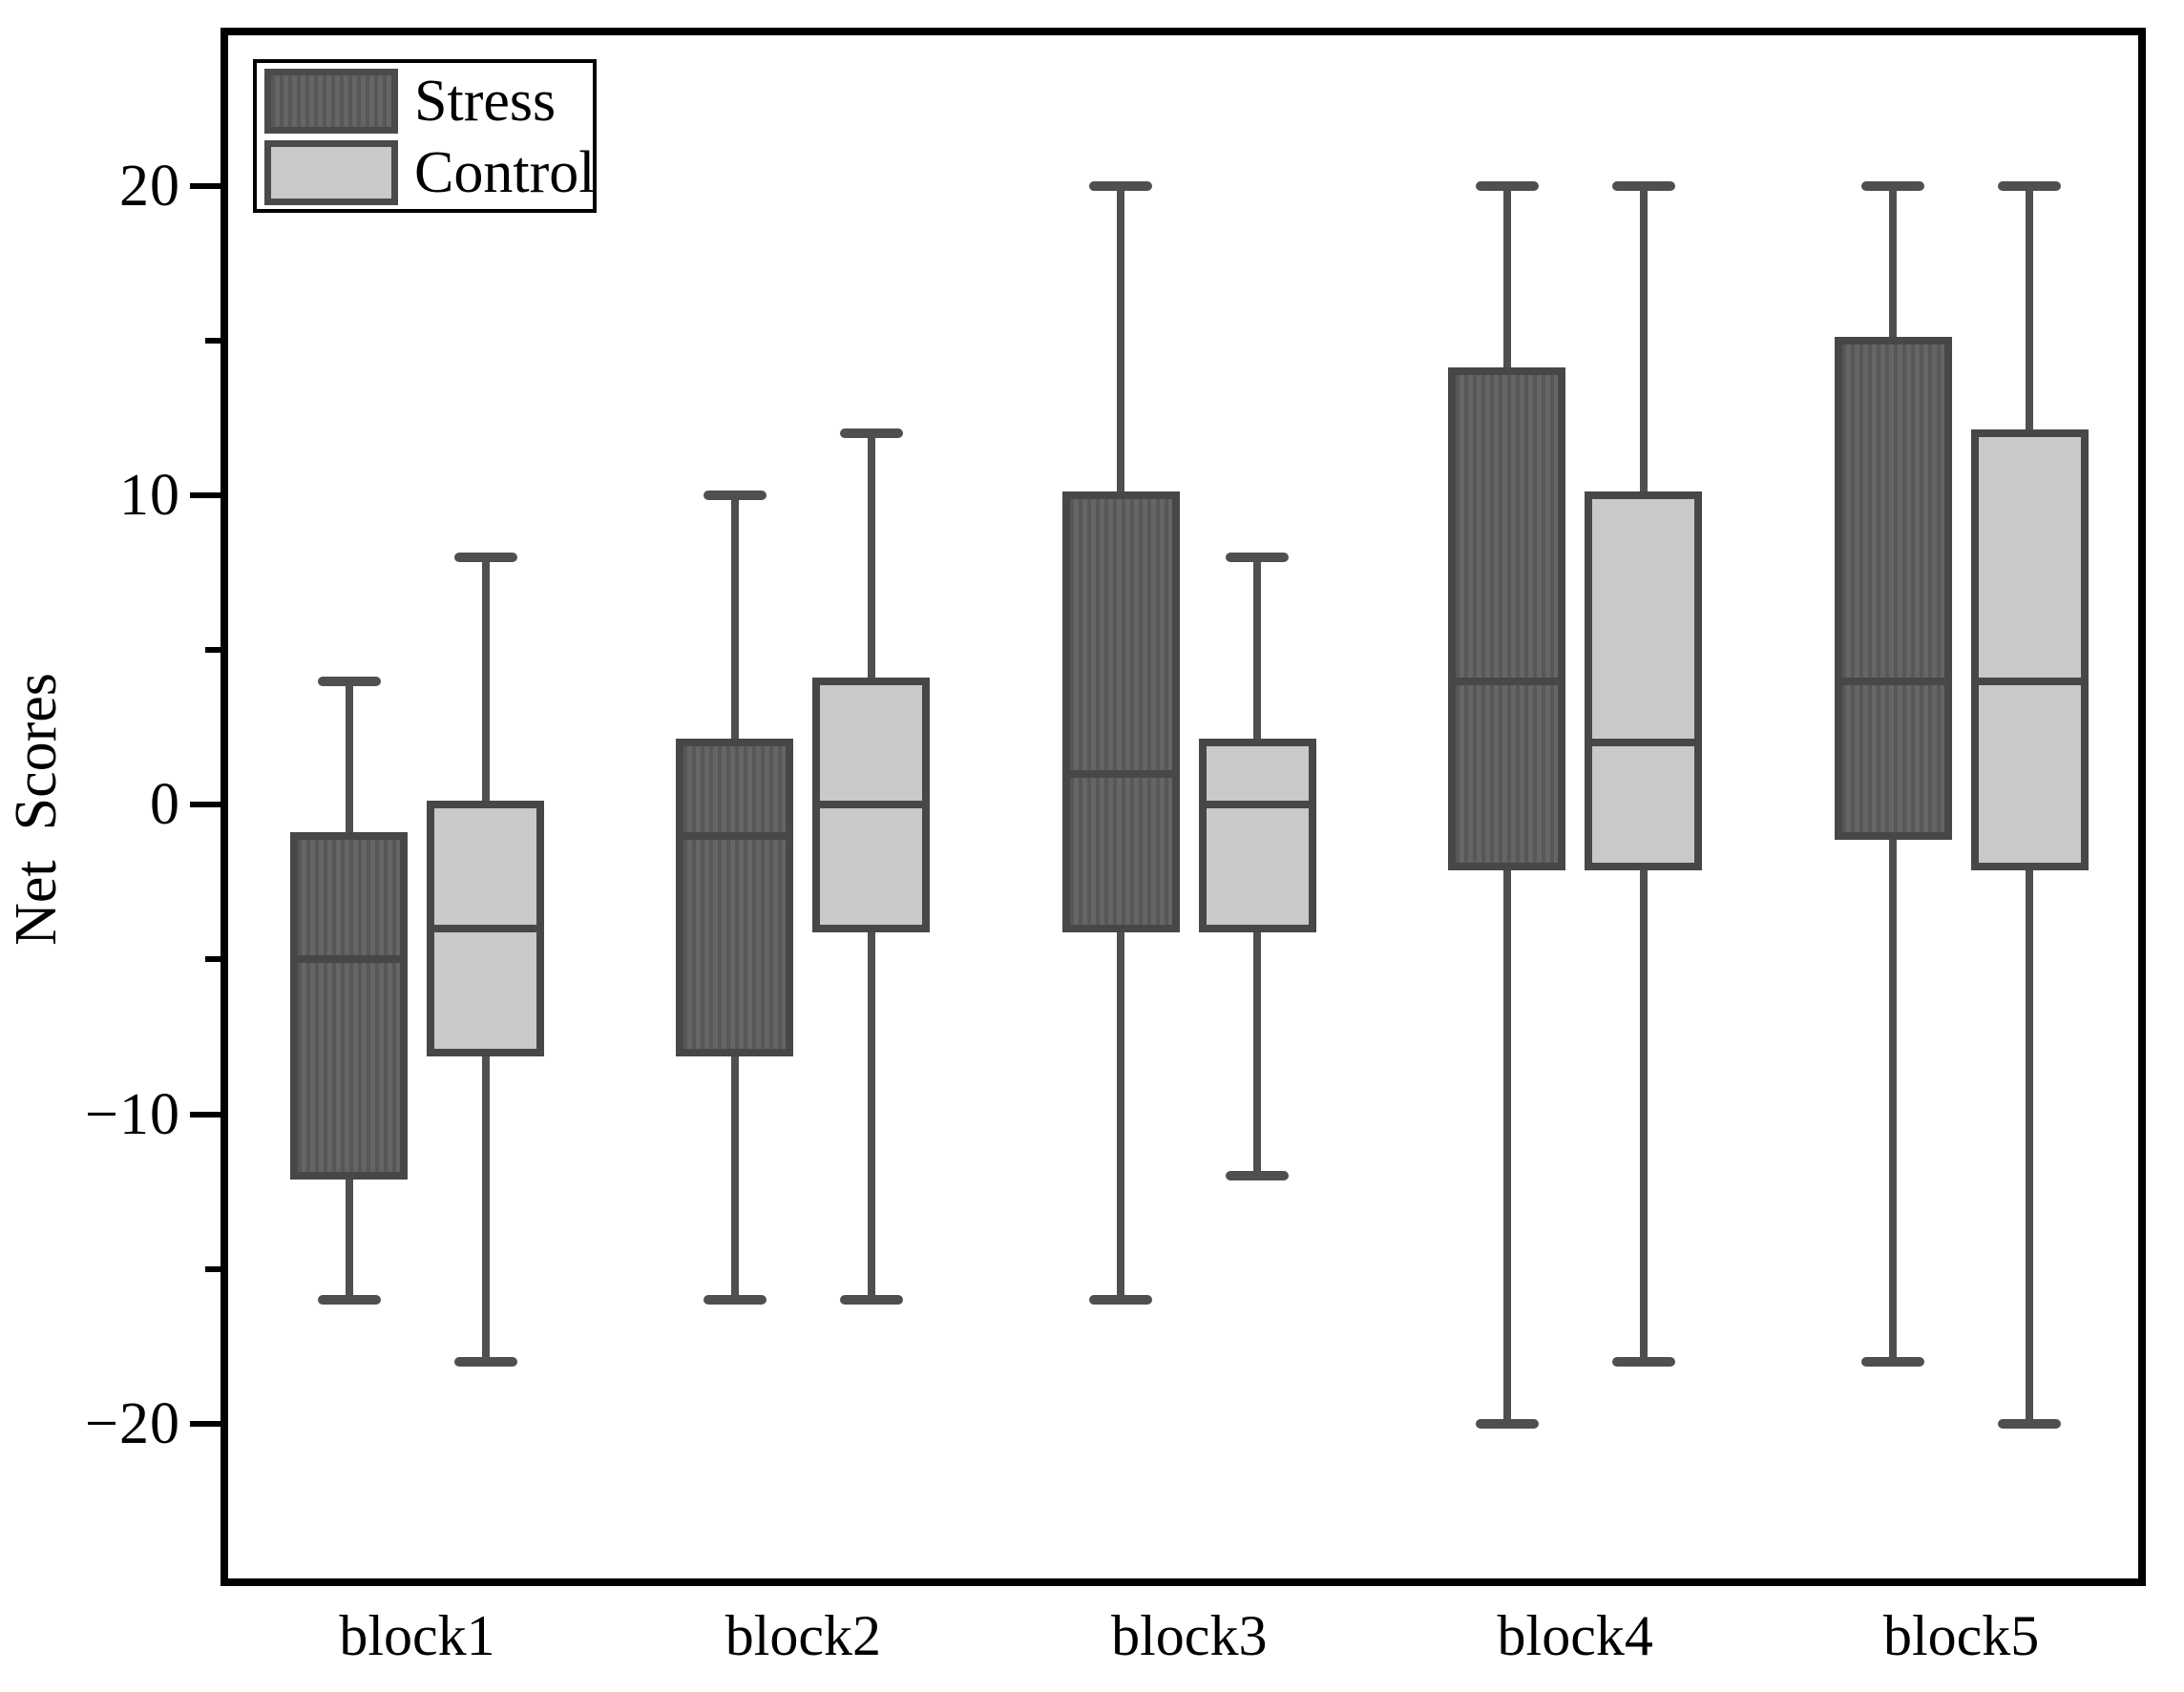 The image size is (2184, 1692). What do you see at coordinates (1121, 1114) in the screenshot?
I see `whisker-lower-stress-block3` at bounding box center [1121, 1114].